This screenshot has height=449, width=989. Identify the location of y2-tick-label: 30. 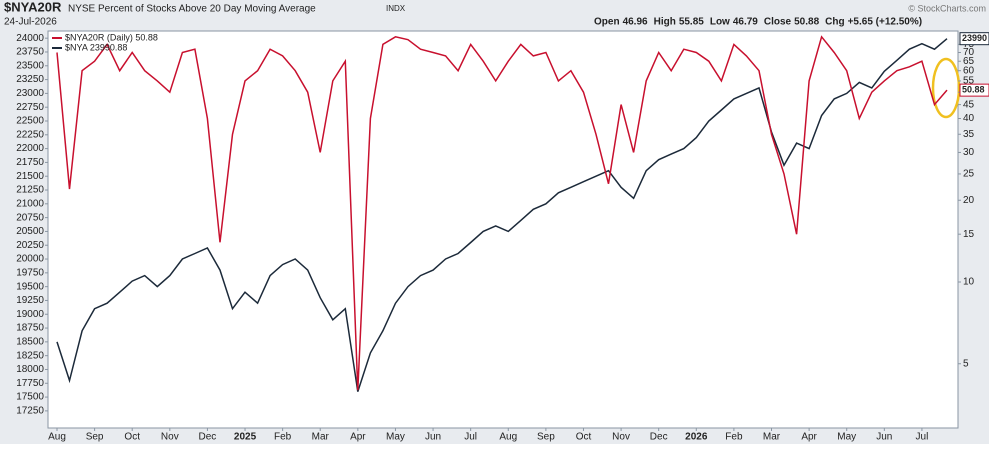
(969, 152).